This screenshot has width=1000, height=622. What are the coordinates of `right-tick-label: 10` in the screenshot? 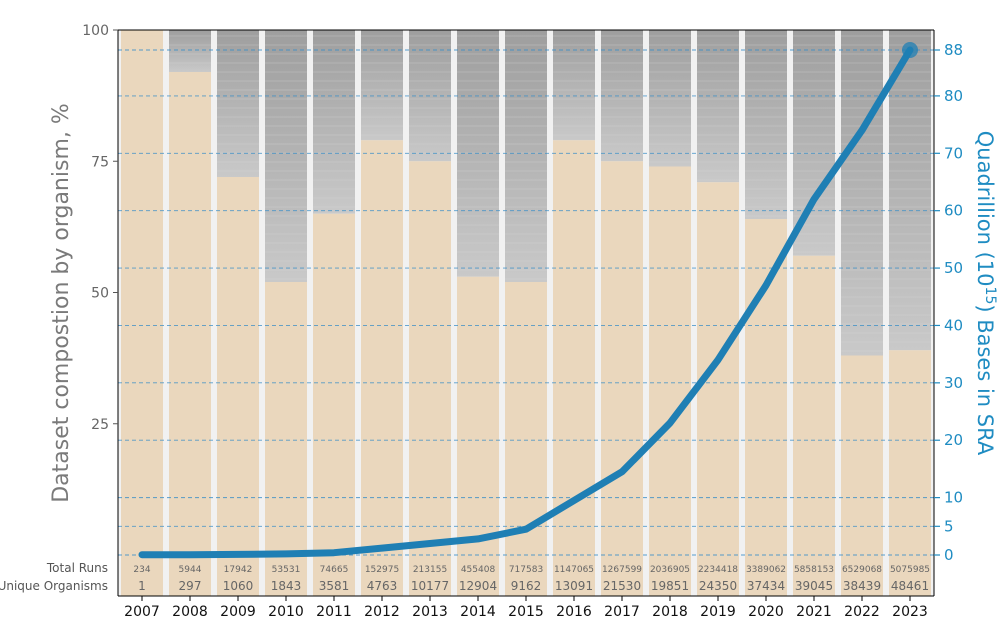 It's located at (953, 498).